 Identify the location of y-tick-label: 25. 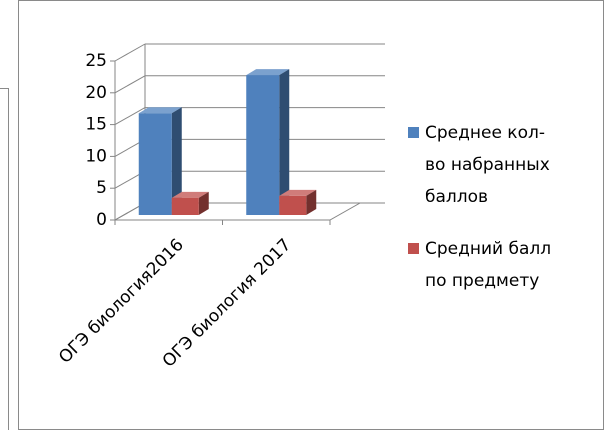
(96, 61).